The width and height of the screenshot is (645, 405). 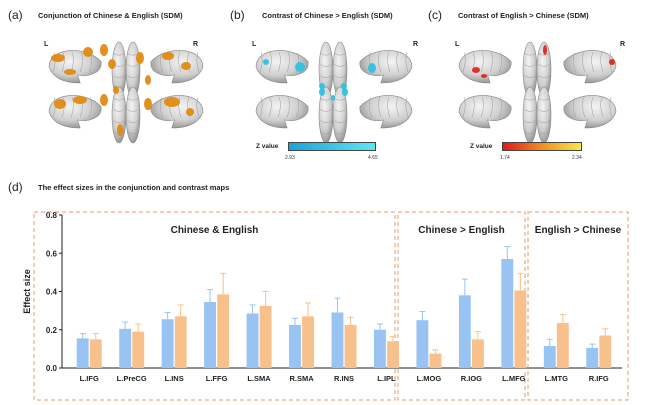 What do you see at coordinates (332, 146) in the screenshot?
I see `colorbar-b` at bounding box center [332, 146].